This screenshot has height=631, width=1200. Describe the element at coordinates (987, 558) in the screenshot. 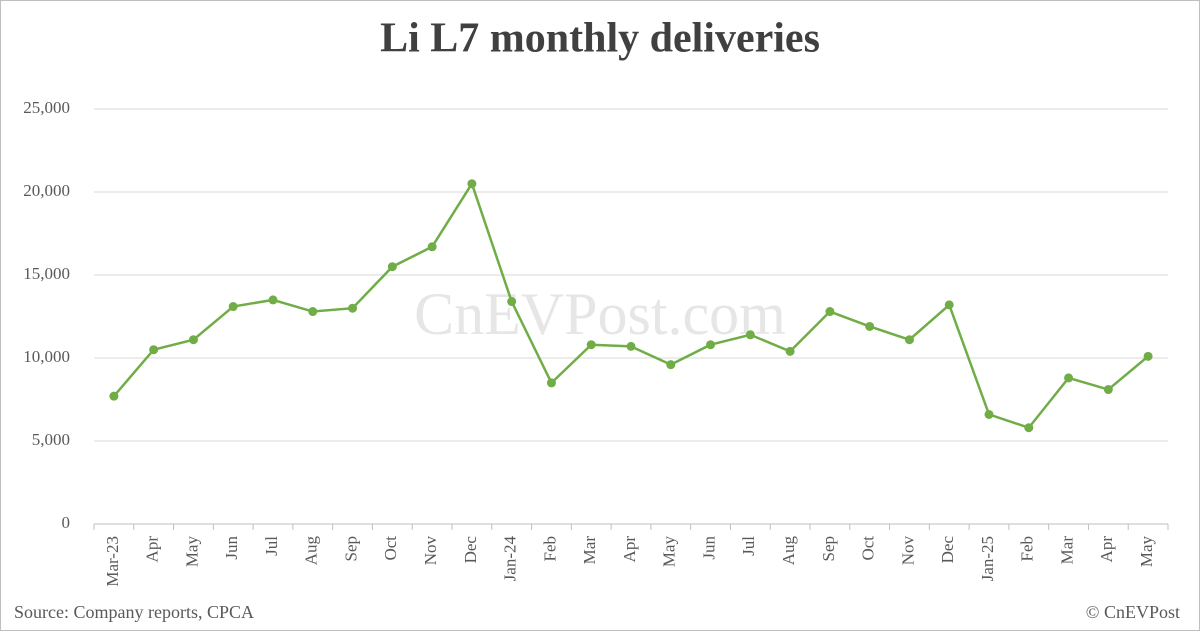

I see `x-tick-label: Jan-25` at that location.